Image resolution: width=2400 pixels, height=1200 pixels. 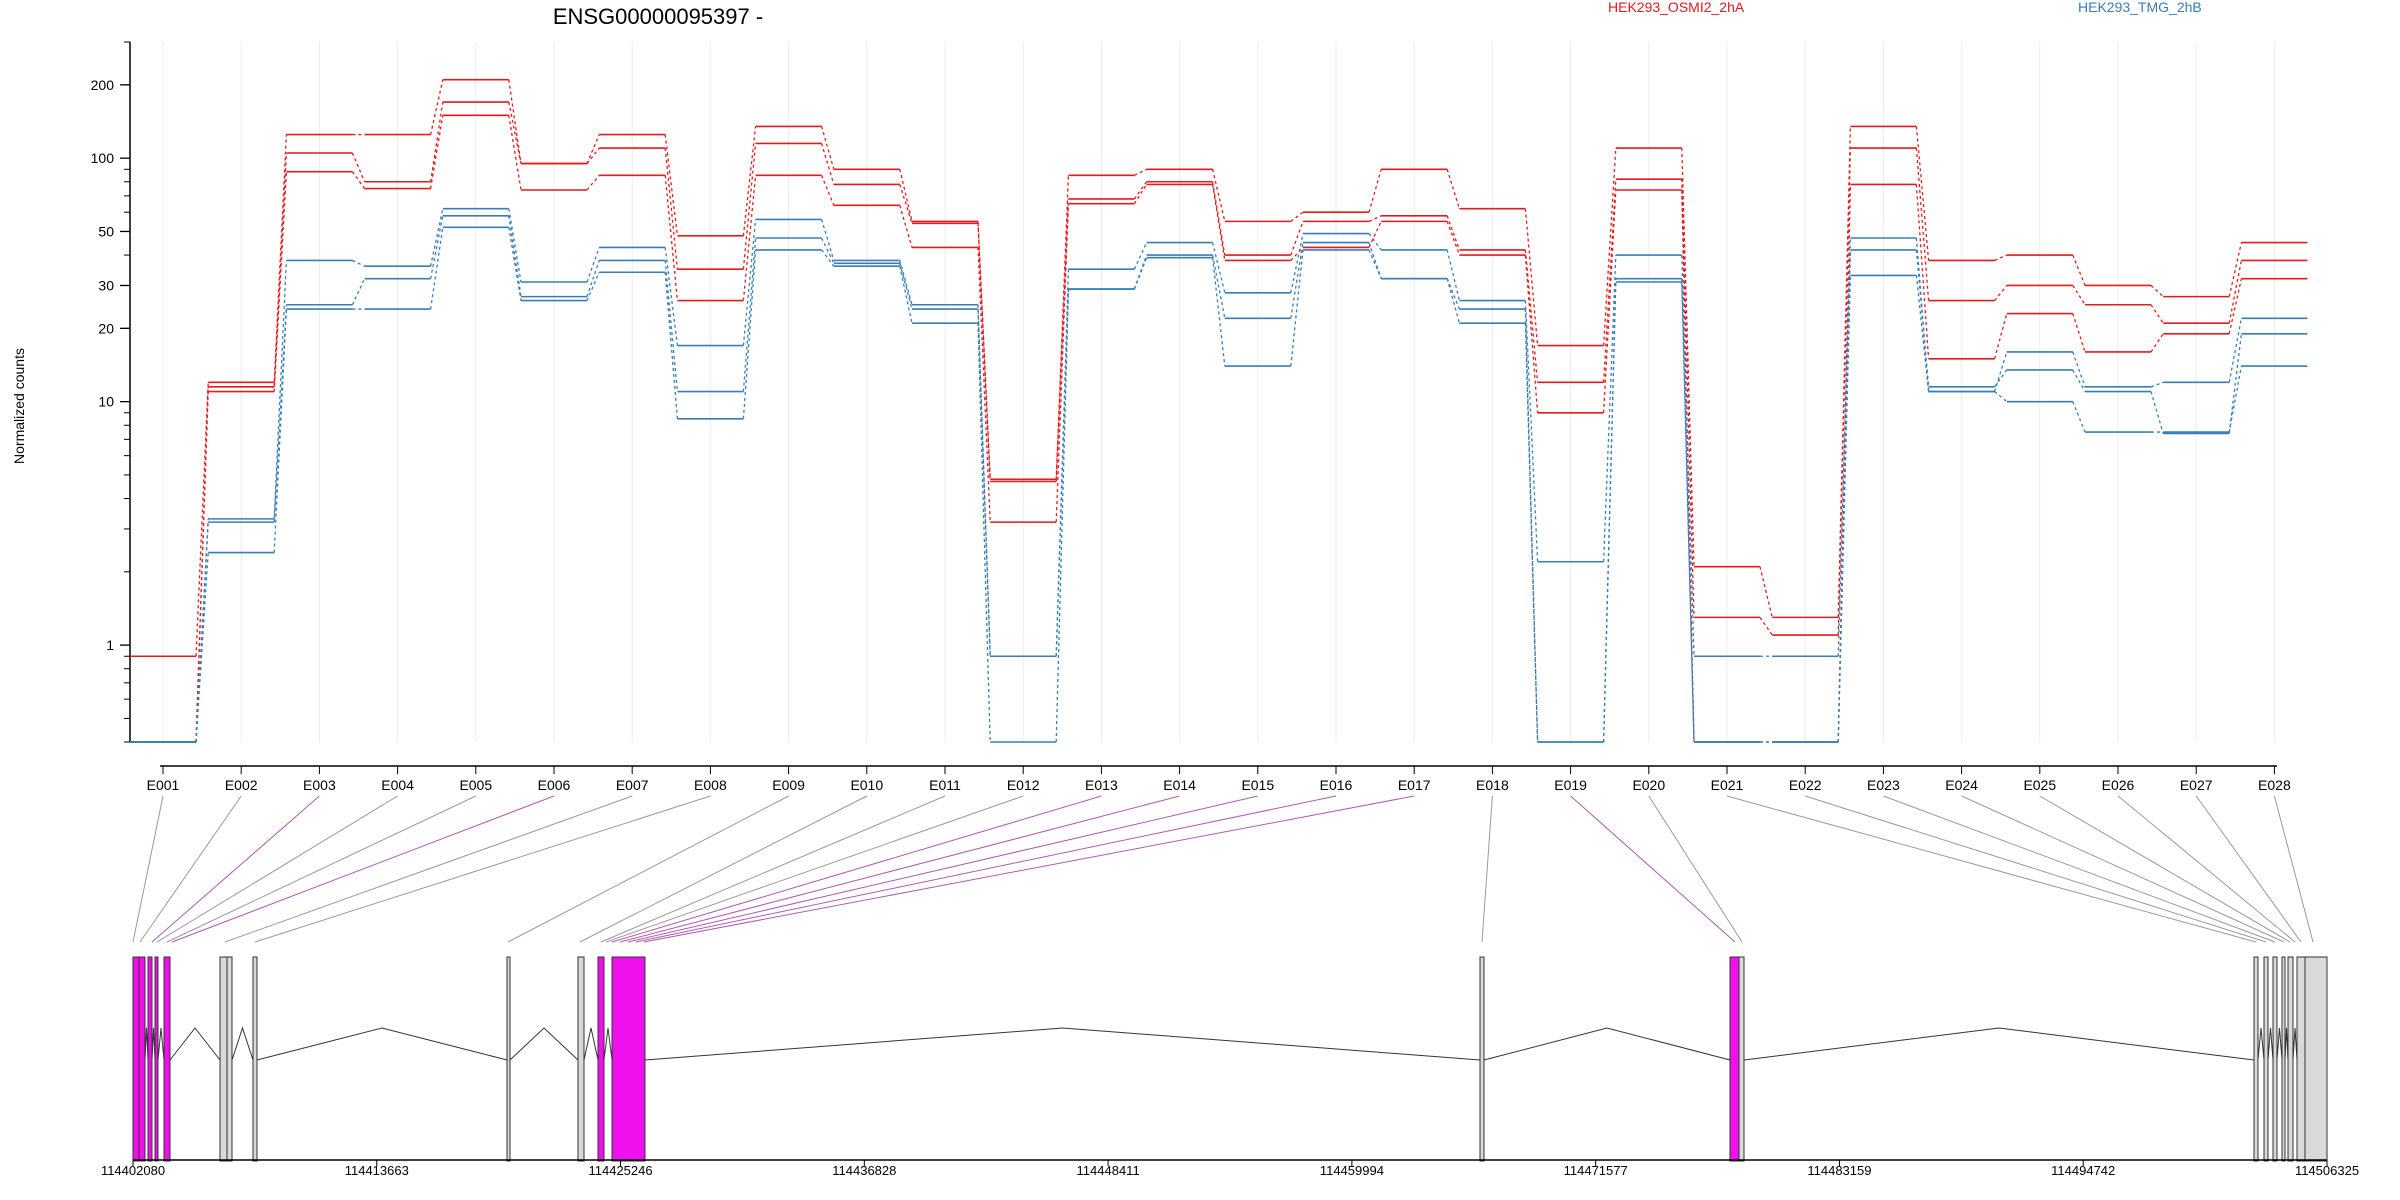 What do you see at coordinates (710, 785) in the screenshot?
I see `x-tick-label-E008: E008` at bounding box center [710, 785].